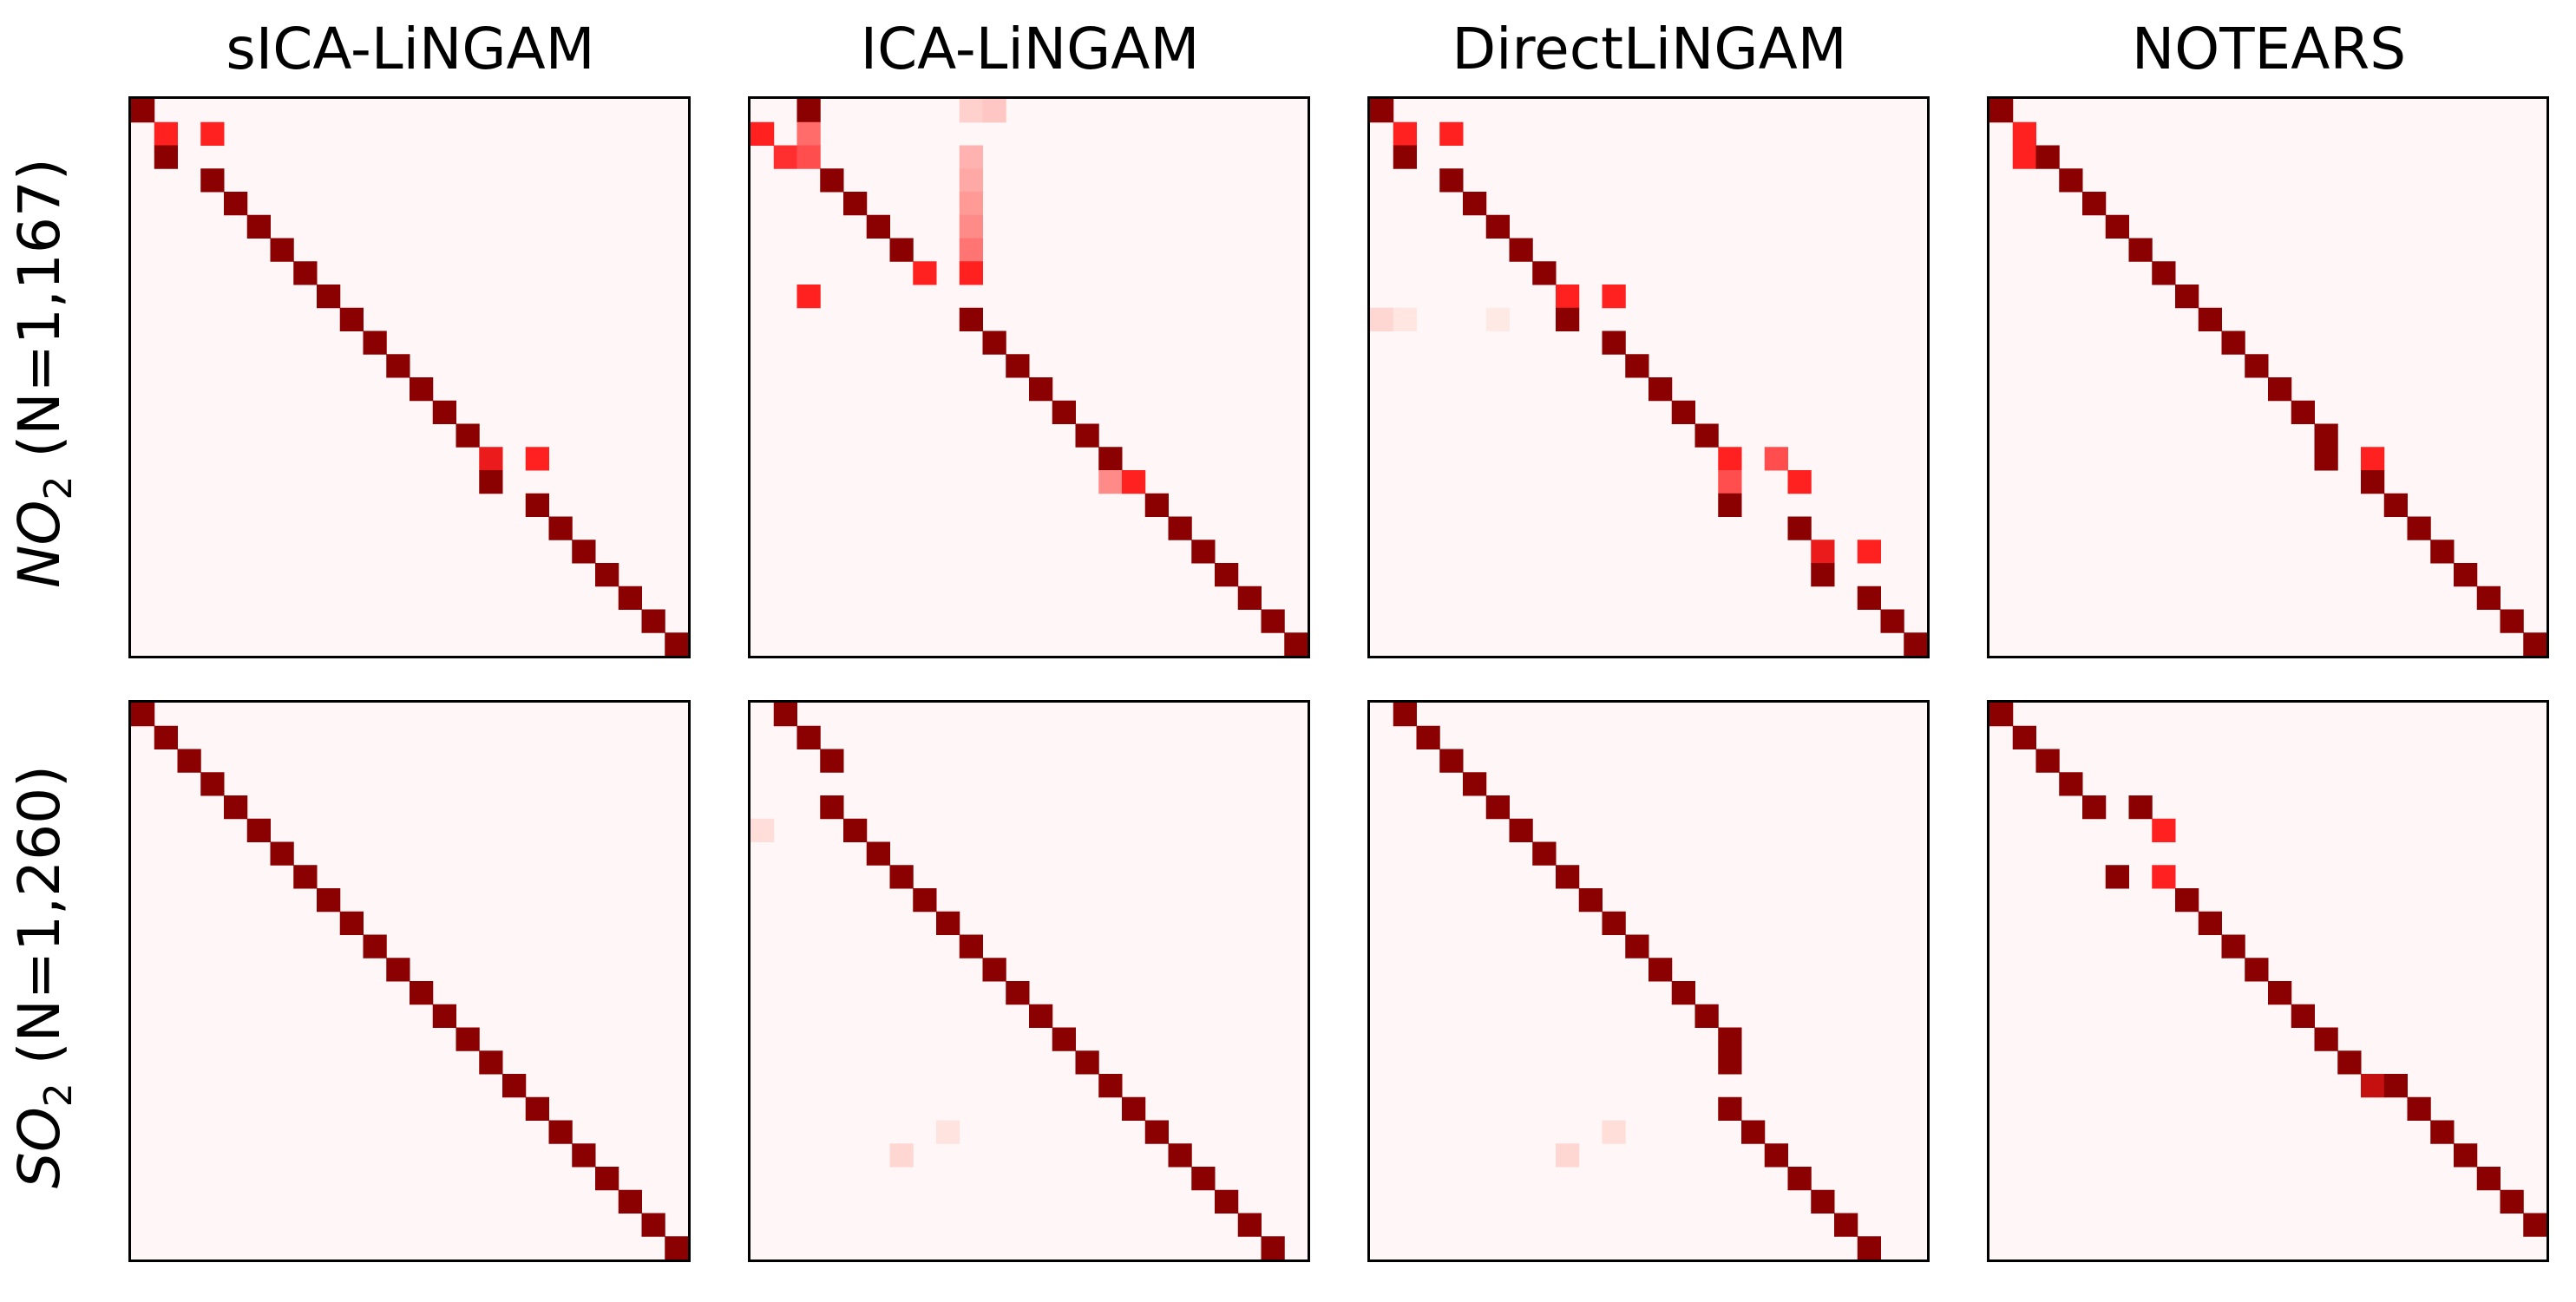 Image resolution: width=2576 pixels, height=1302 pixels. I want to click on panel-so2-directlingam, so click(1648, 981).